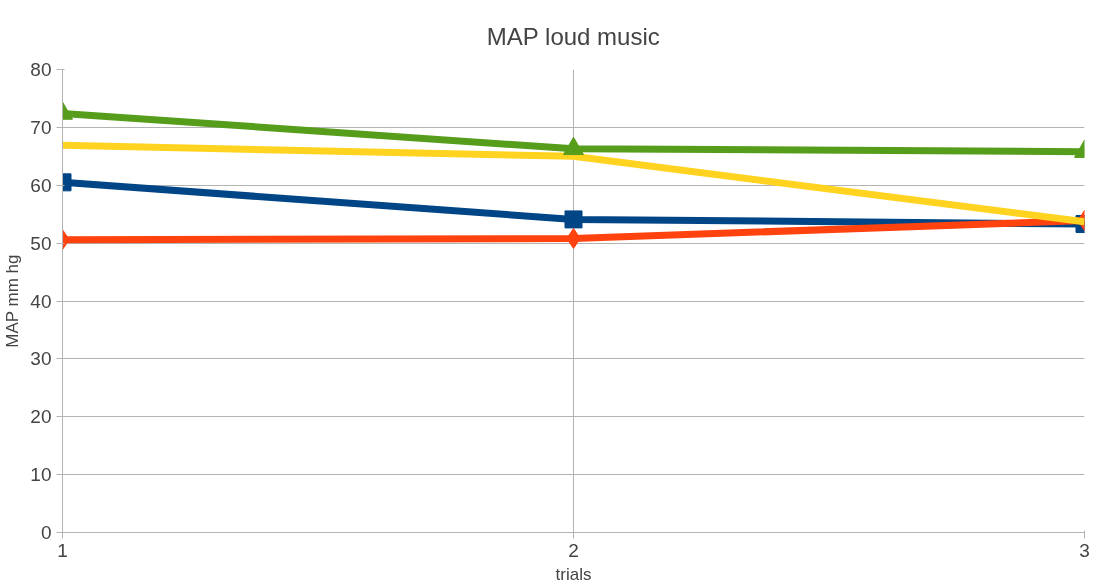 This screenshot has height=586, width=1099. I want to click on y-tick-label: 40, so click(41, 301).